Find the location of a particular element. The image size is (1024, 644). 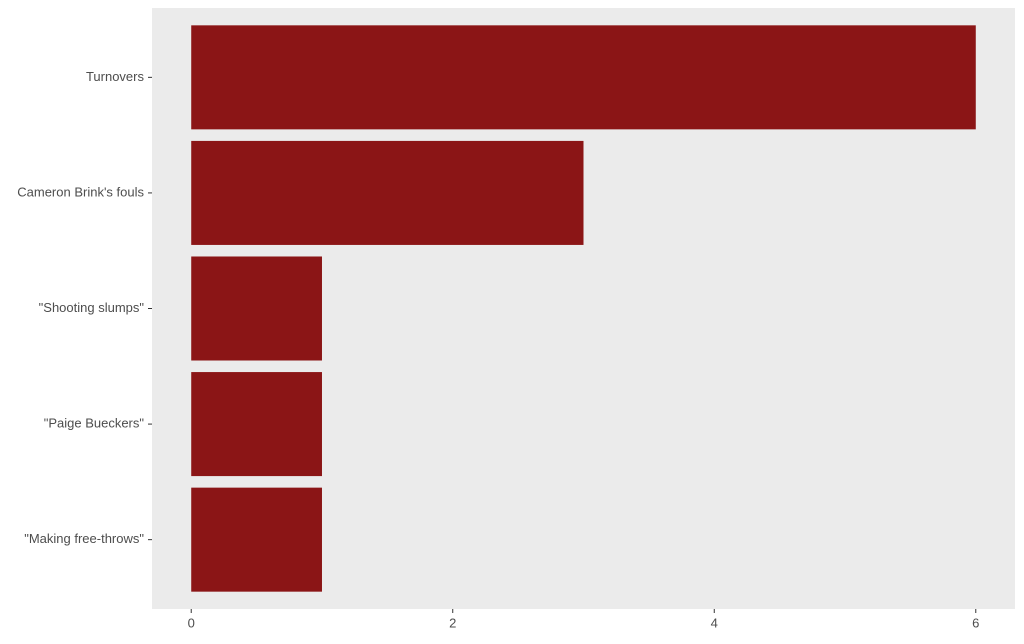

y-tick-label: Cameron Brink's fouls is located at coordinates (80, 191).